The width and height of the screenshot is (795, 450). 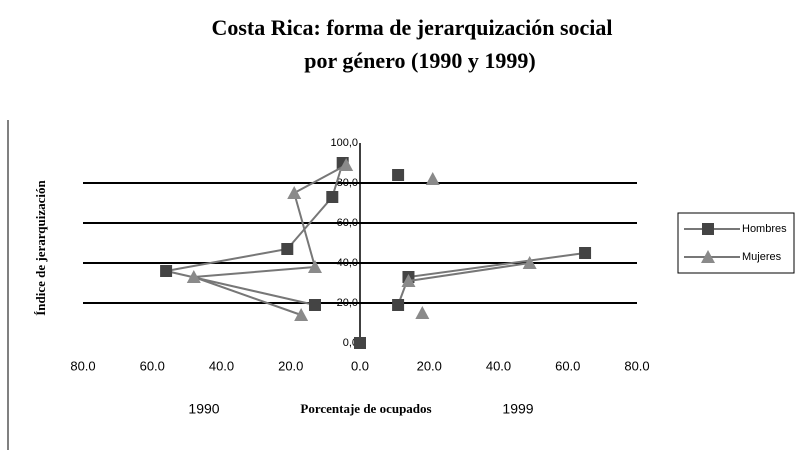 I want to click on legend, so click(x=736, y=243).